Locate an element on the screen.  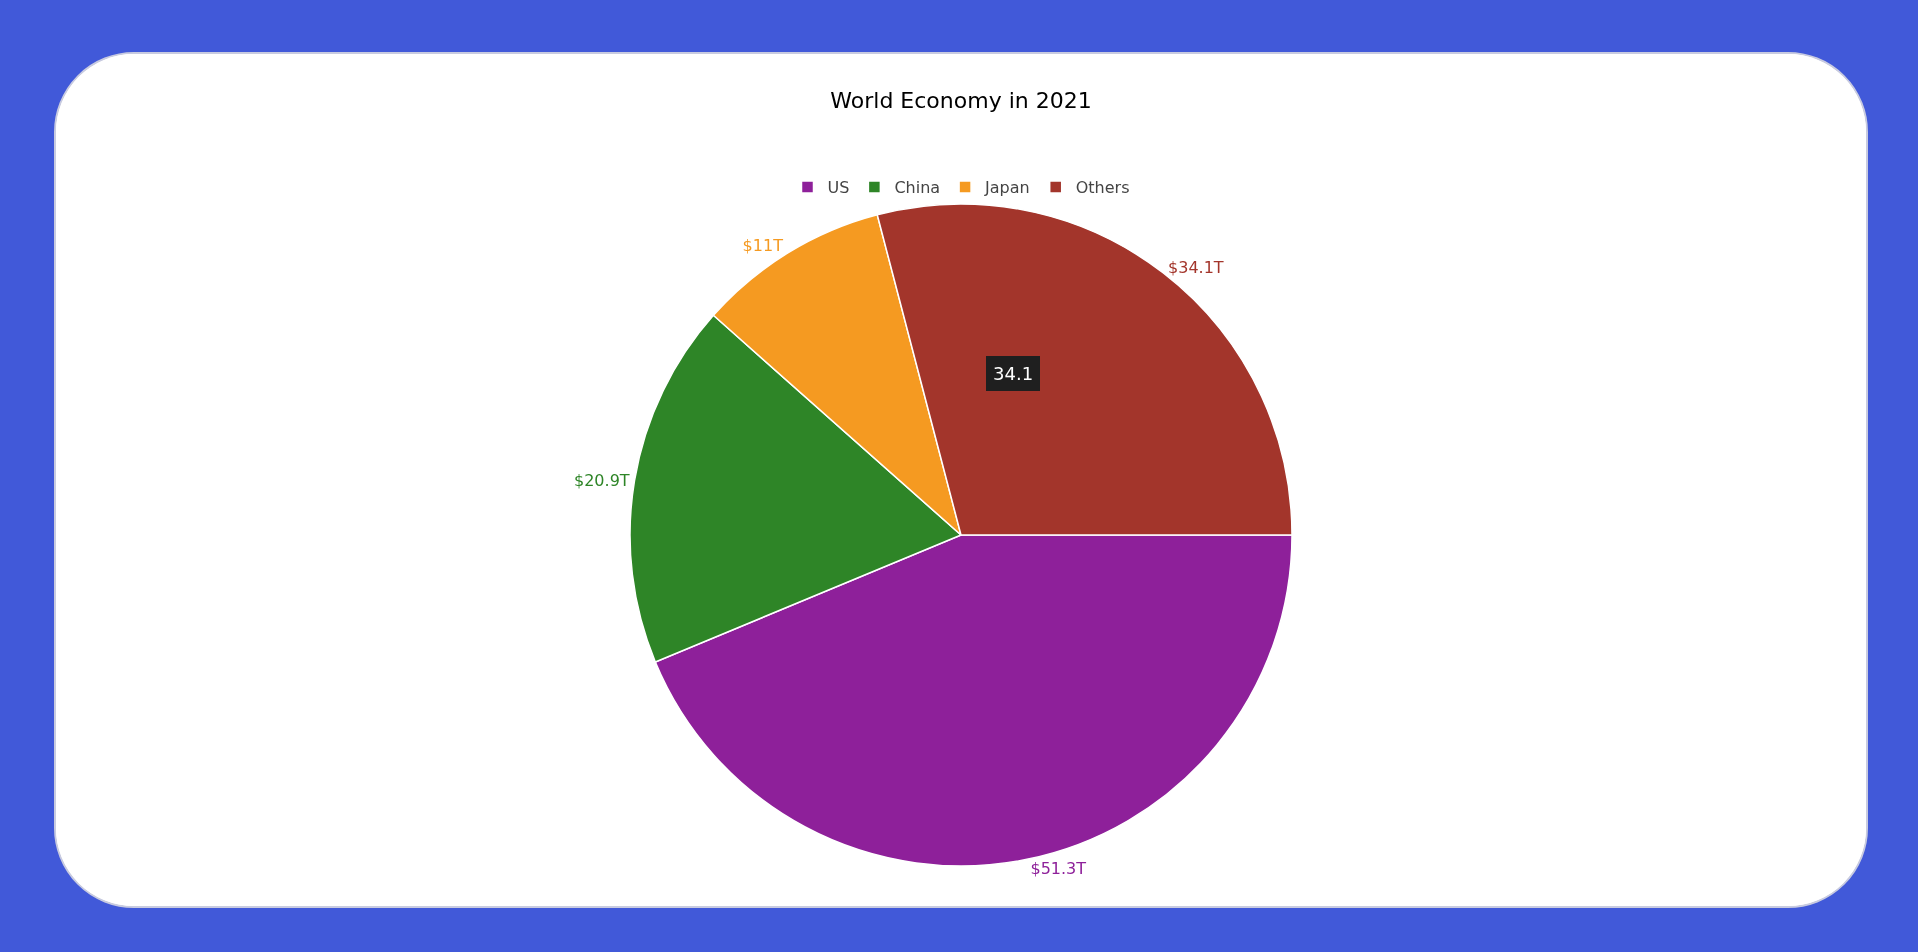
chart-title: World Economy in 2021 is located at coordinates (961, 100).